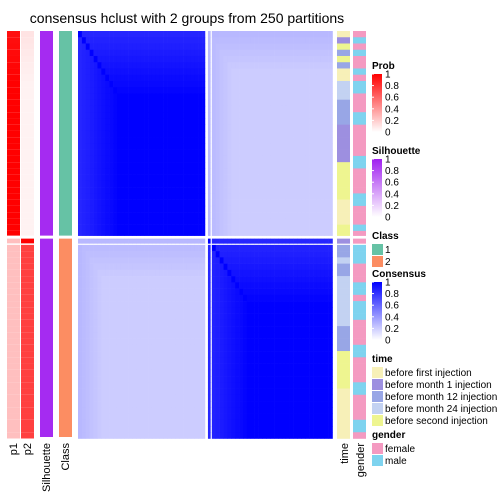 This screenshot has width=504, height=504. I want to click on legend-item-label: before month 1 injection, so click(438, 385).